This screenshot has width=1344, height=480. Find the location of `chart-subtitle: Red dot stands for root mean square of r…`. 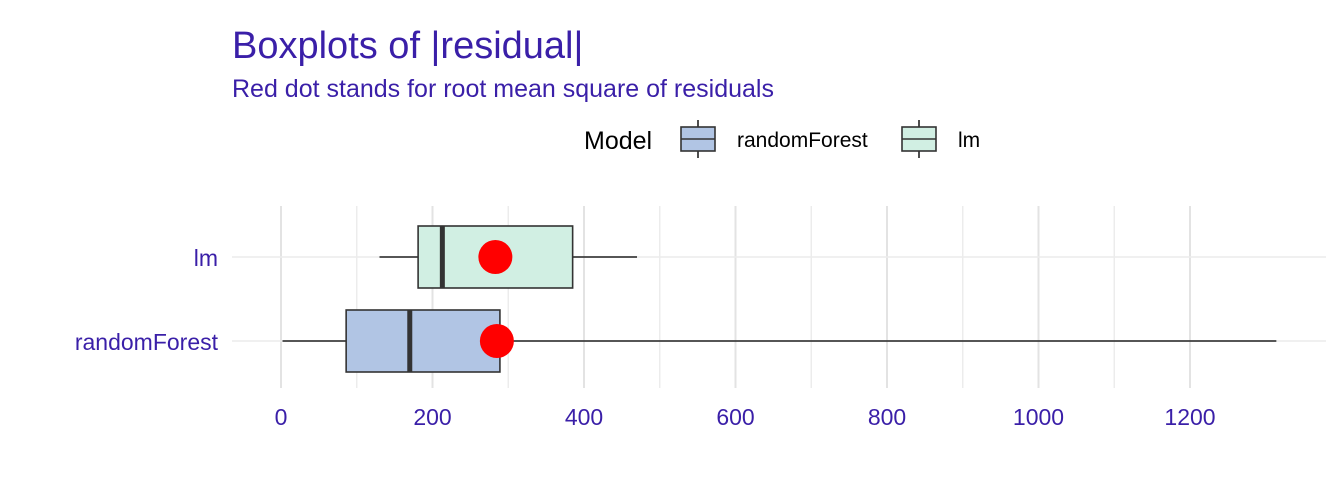

chart-subtitle: Red dot stands for root mean square of r… is located at coordinates (503, 89).